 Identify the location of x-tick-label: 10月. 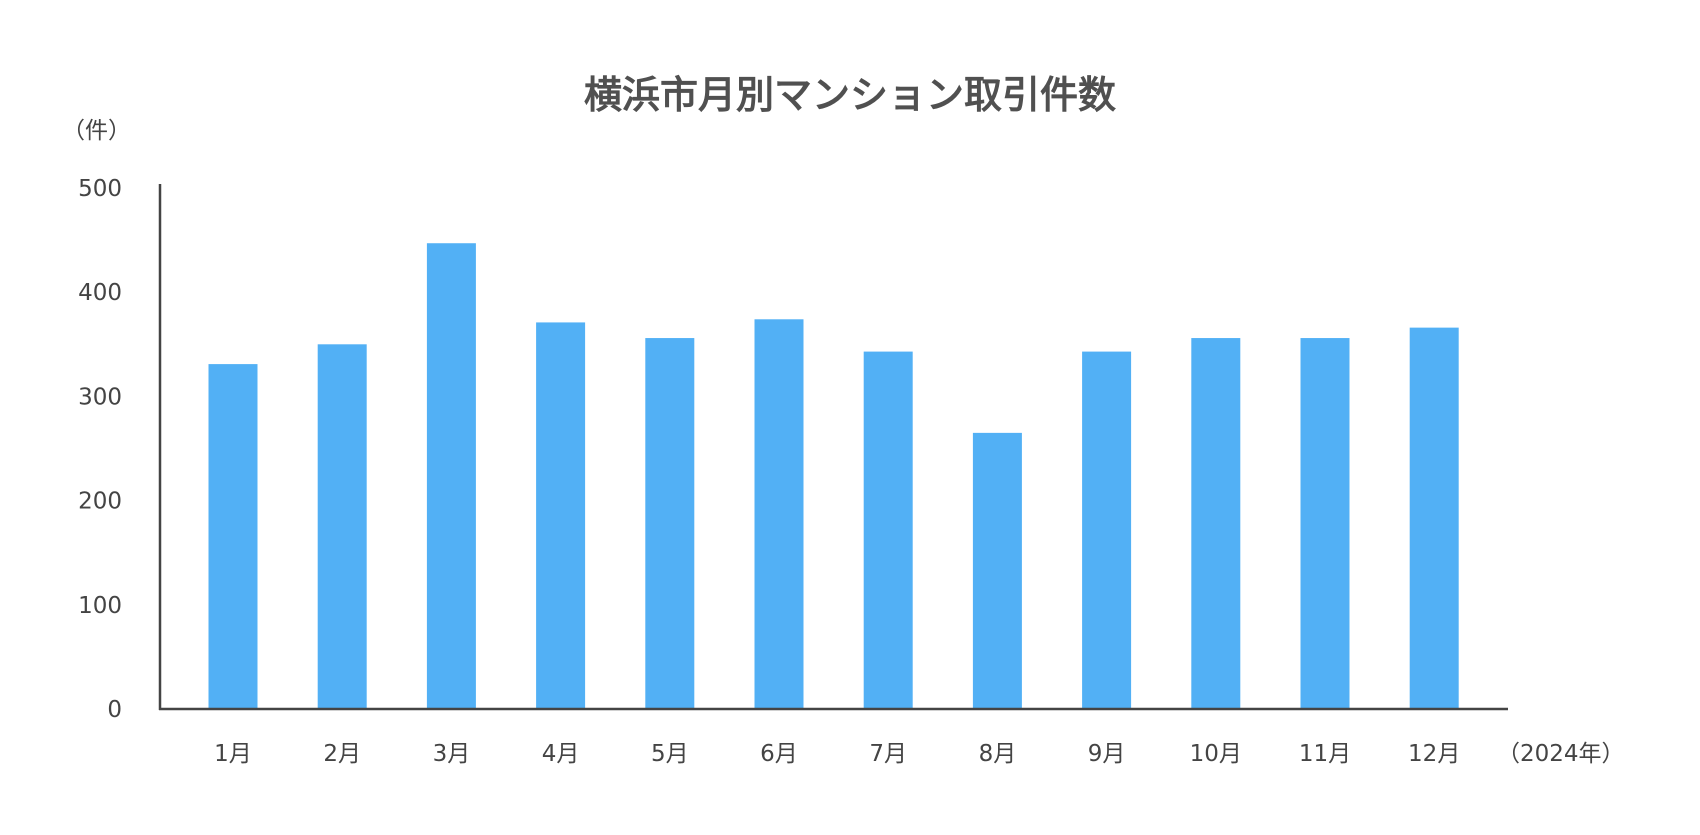
(1216, 754).